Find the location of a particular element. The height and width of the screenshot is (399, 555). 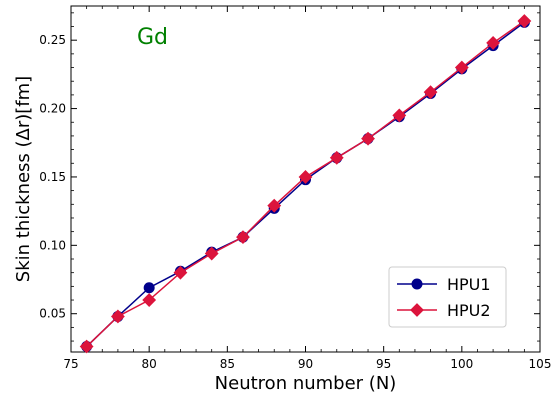

y-tick-label: 0.10 is located at coordinates (52, 245).